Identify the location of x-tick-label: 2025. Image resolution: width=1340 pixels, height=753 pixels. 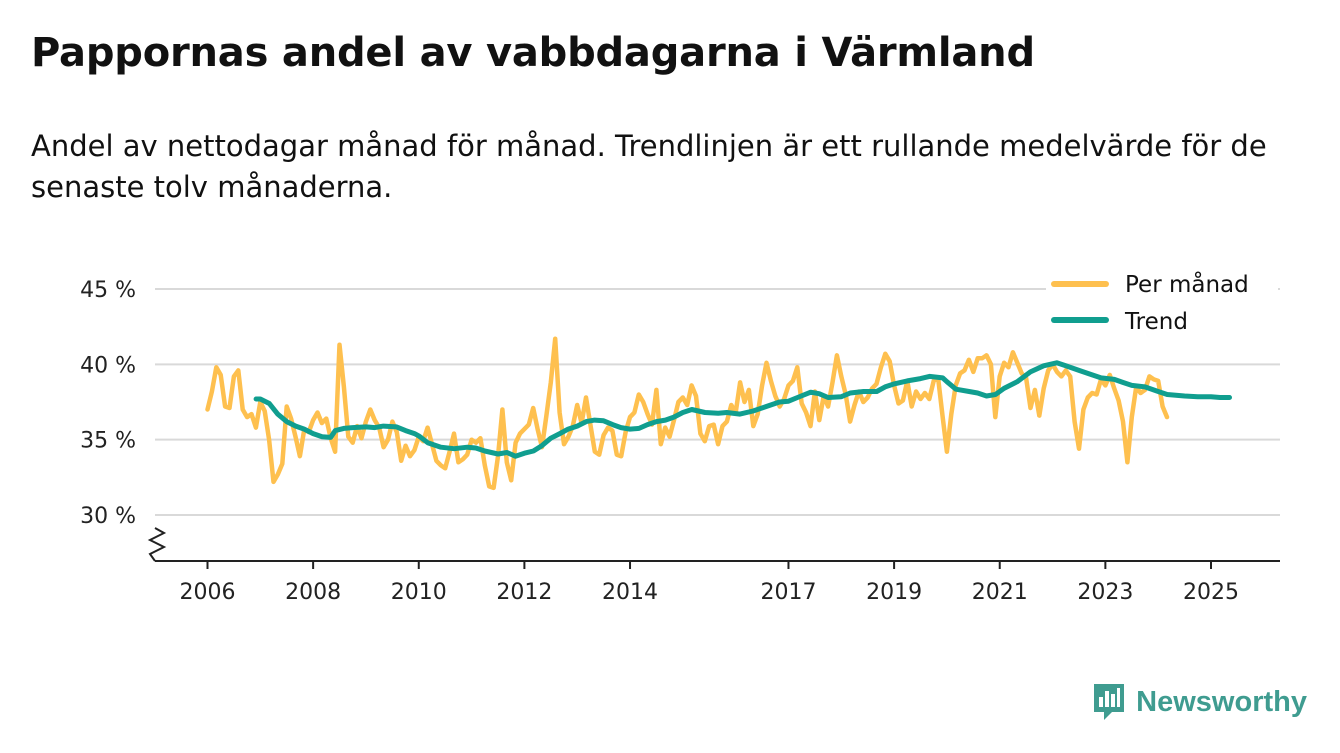
(1211, 592).